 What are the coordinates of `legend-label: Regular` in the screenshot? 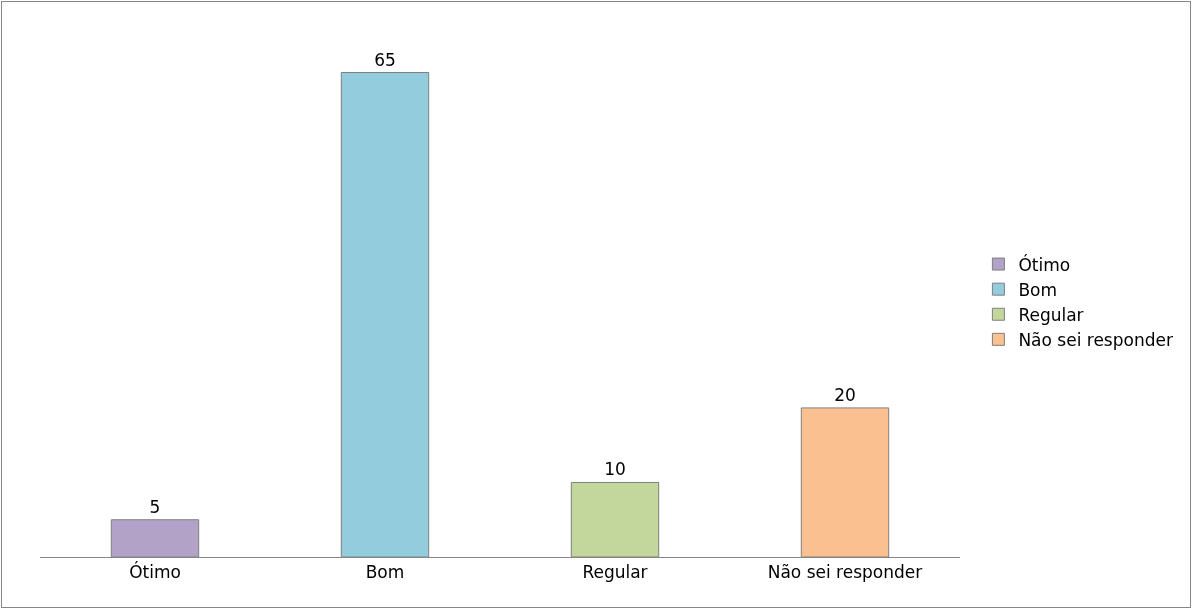 It's located at (1051, 314).